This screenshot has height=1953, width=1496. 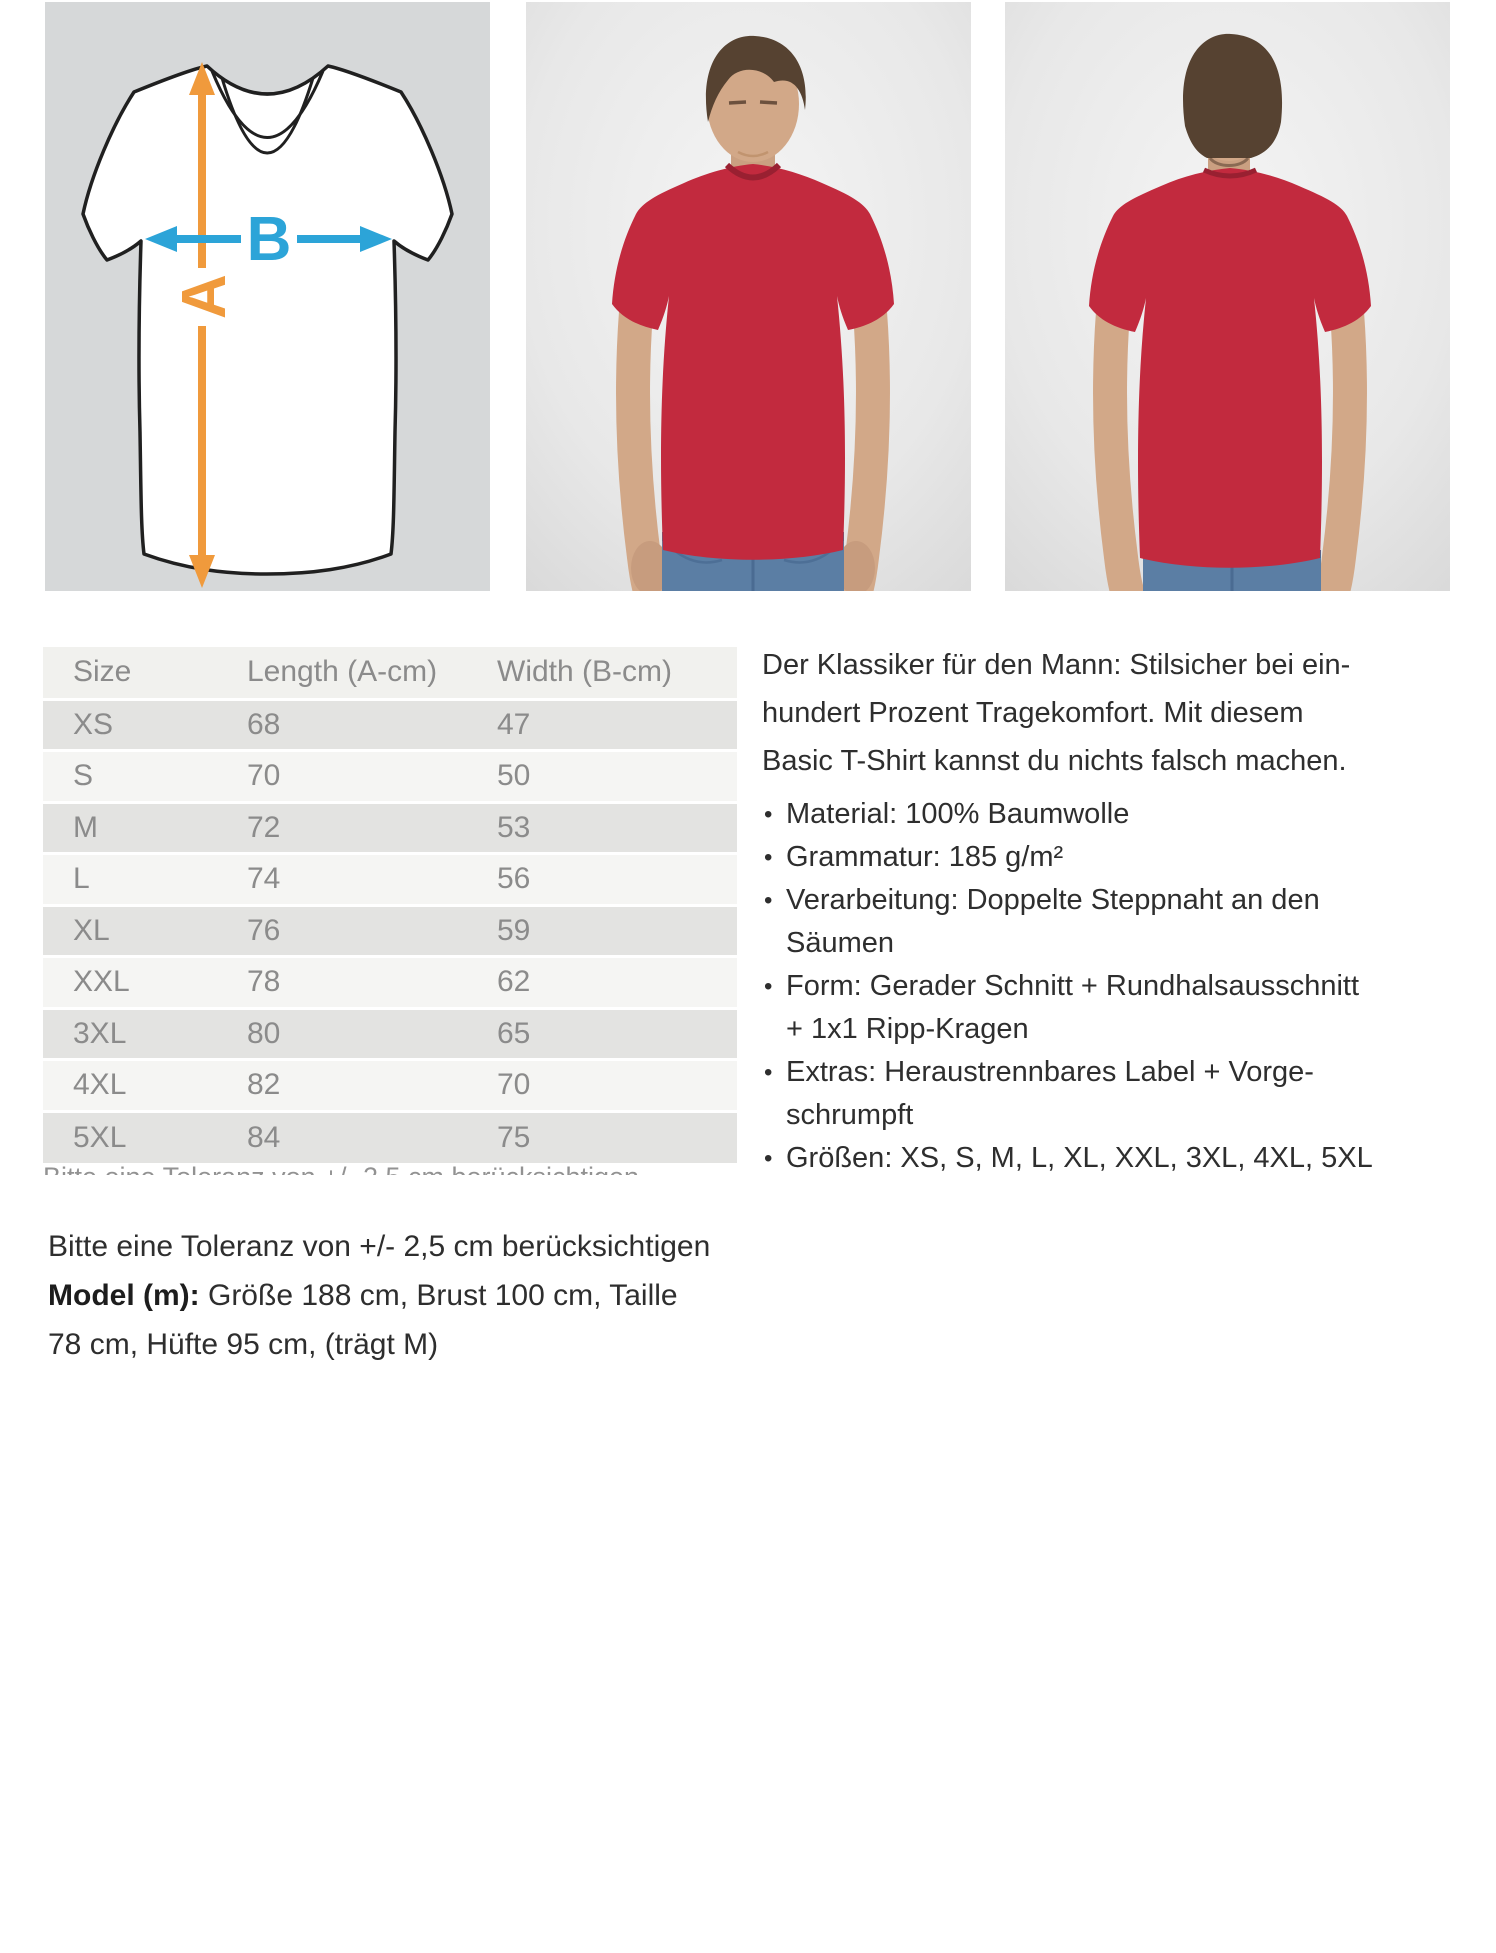 I want to click on table-cell: 4XL, so click(x=100, y=1085).